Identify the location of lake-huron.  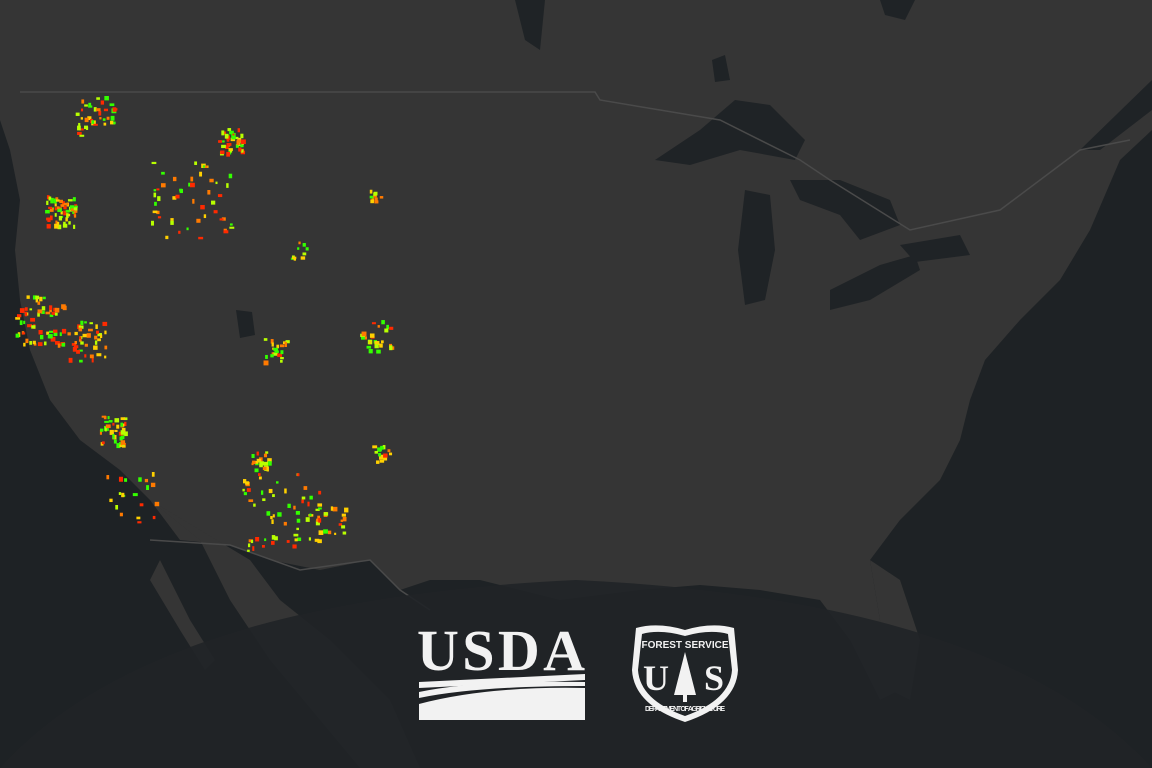
(845, 210).